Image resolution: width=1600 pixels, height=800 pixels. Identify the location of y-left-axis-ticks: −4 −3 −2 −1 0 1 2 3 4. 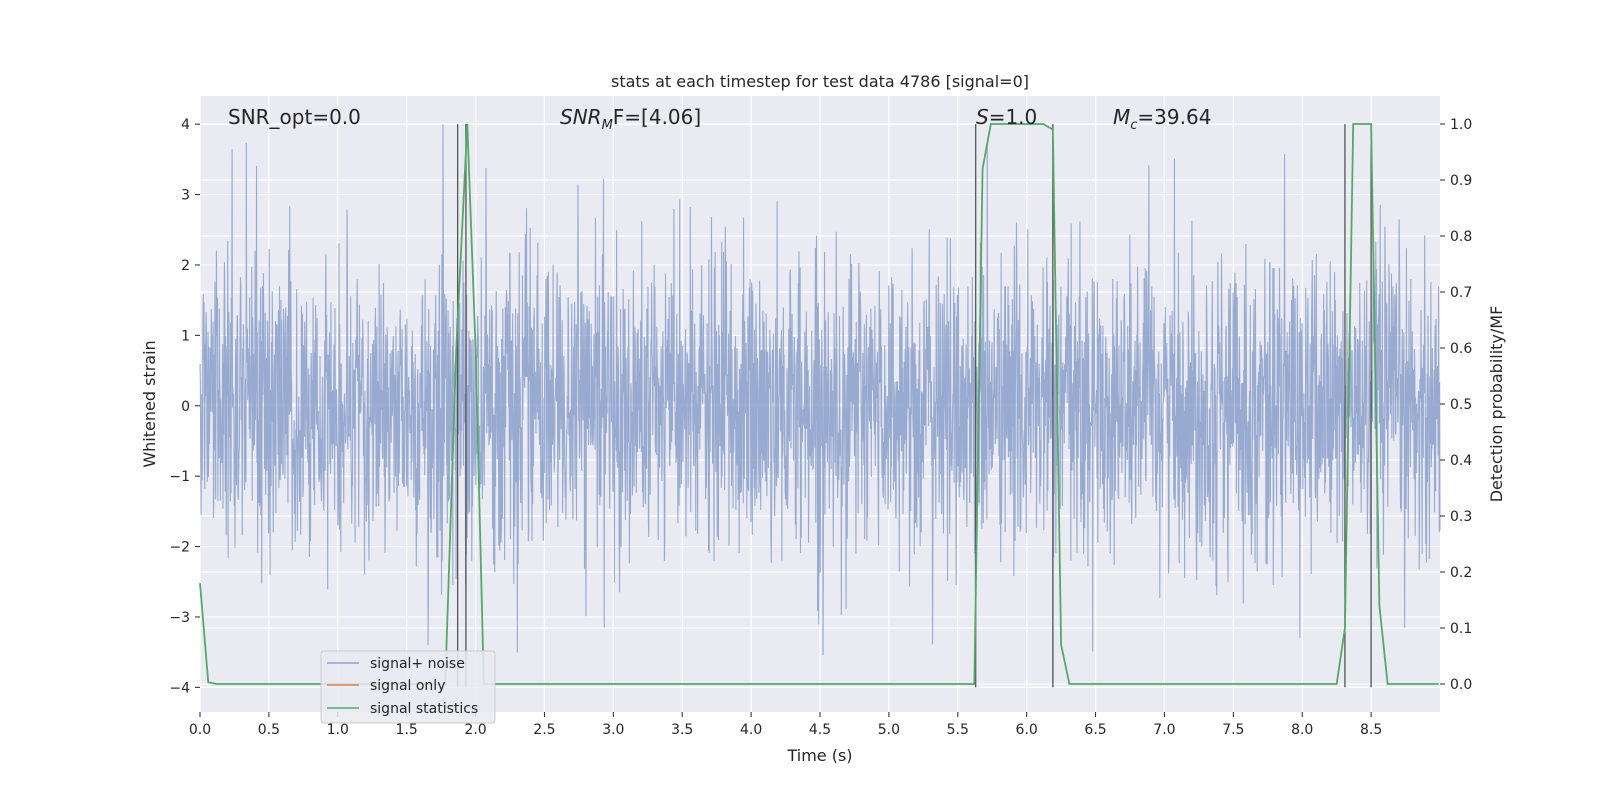
(184, 406).